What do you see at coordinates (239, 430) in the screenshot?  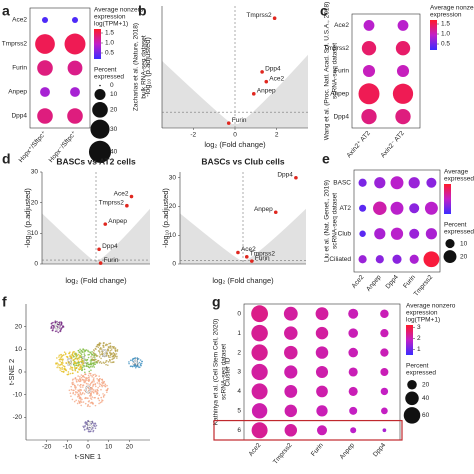 I see `row-label: 6` at bounding box center [239, 430].